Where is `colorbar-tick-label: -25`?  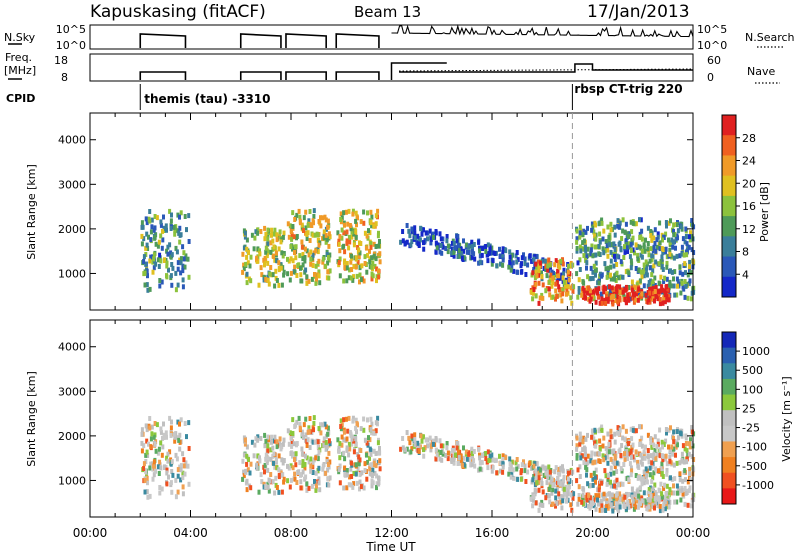
colorbar-tick-label: -25 is located at coordinates (751, 428).